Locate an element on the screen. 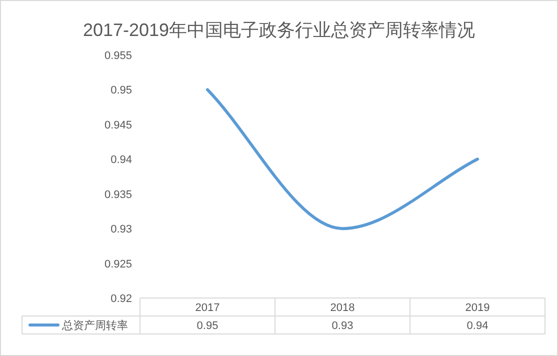  y-tick-label: 0.94 is located at coordinates (121, 160).